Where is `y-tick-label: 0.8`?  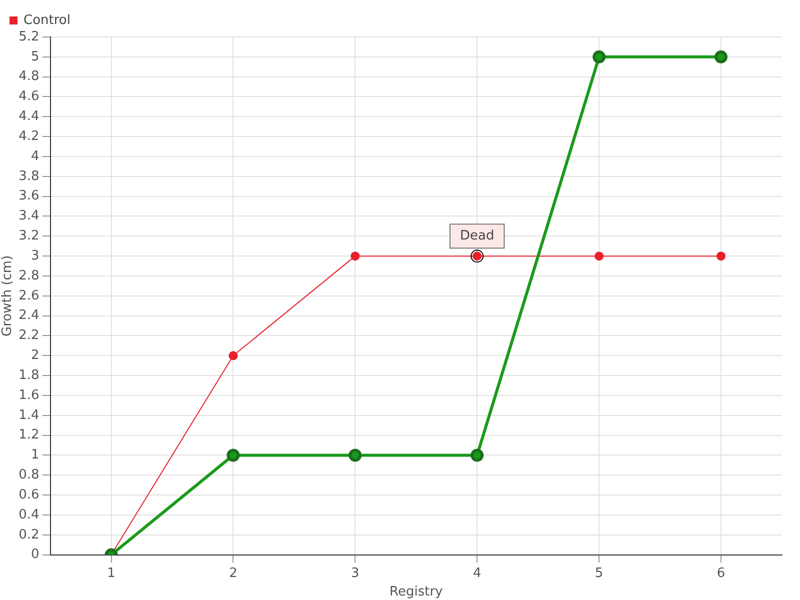
y-tick-label: 0.8 is located at coordinates (29, 475).